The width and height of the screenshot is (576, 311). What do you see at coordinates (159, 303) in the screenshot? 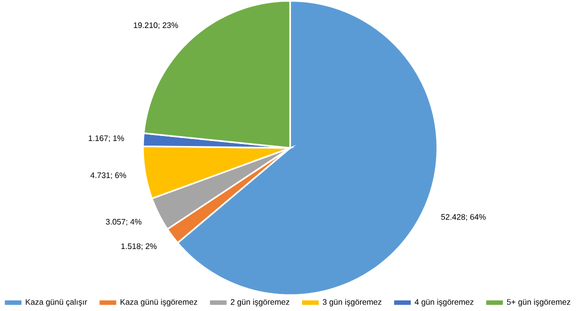
I see `legend-label: Kaza günü işgöremez` at bounding box center [159, 303].